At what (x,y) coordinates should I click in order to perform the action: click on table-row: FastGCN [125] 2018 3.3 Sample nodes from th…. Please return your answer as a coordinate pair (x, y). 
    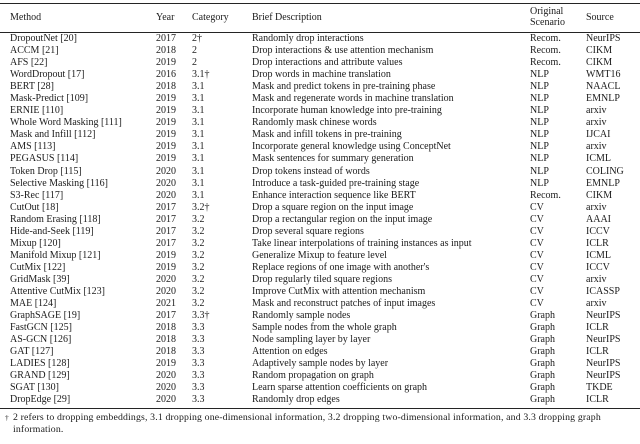
    Looking at the image, I should click on (320, 328).